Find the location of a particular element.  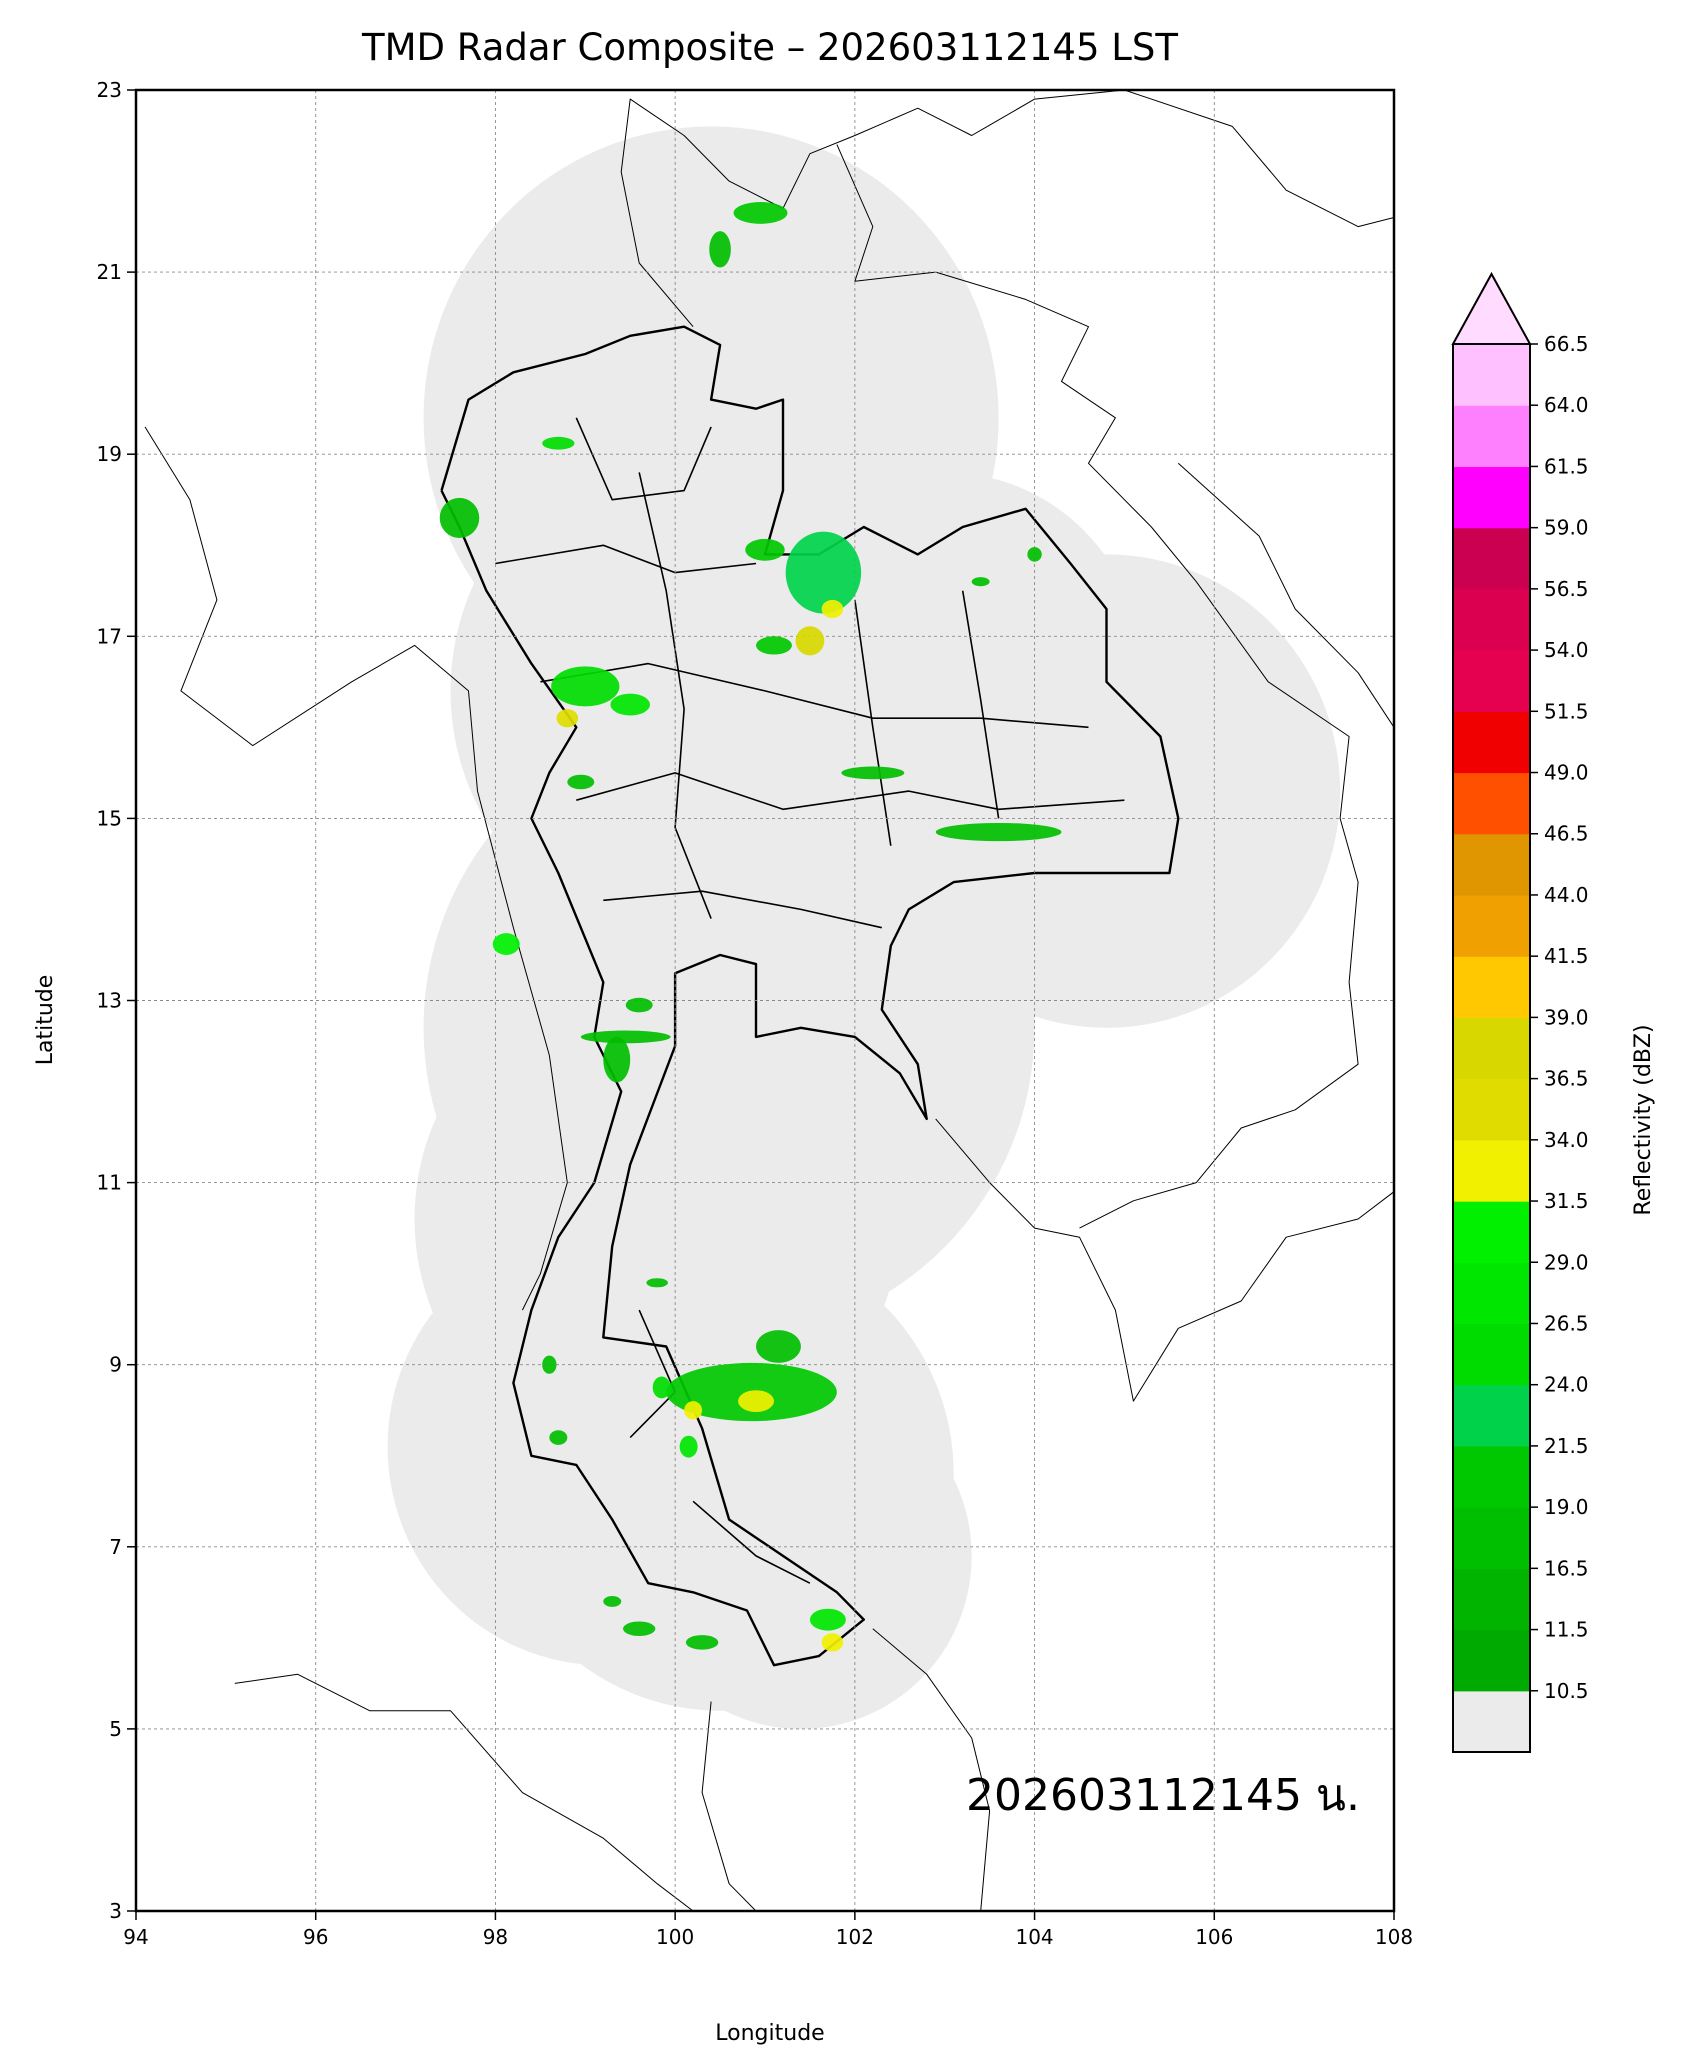

colorbar-tick-label: 54.0 is located at coordinates (1566, 650).